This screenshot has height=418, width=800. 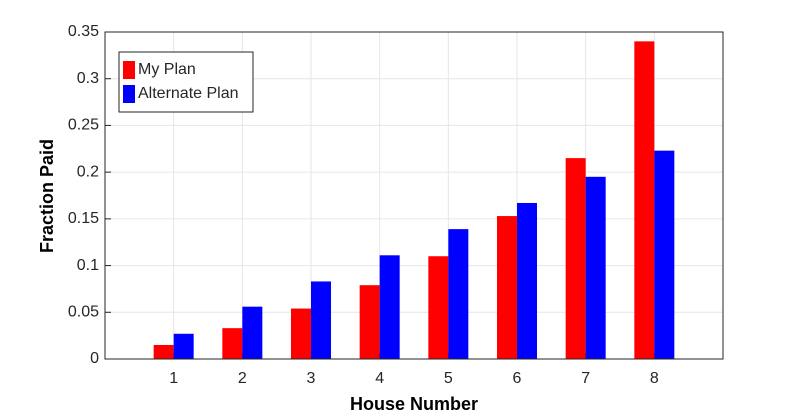 What do you see at coordinates (186, 82) in the screenshot?
I see `legend-box` at bounding box center [186, 82].